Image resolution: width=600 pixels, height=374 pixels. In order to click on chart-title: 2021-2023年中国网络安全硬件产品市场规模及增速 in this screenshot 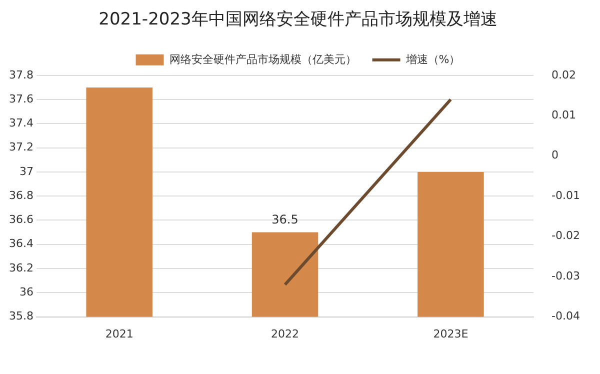, I will do `click(298, 20)`.